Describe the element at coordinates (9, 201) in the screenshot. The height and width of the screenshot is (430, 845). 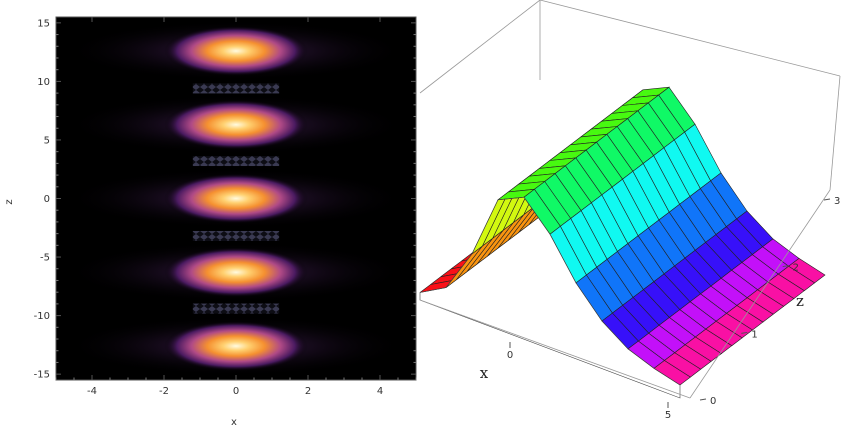
I see `y-axis-label: z` at that location.